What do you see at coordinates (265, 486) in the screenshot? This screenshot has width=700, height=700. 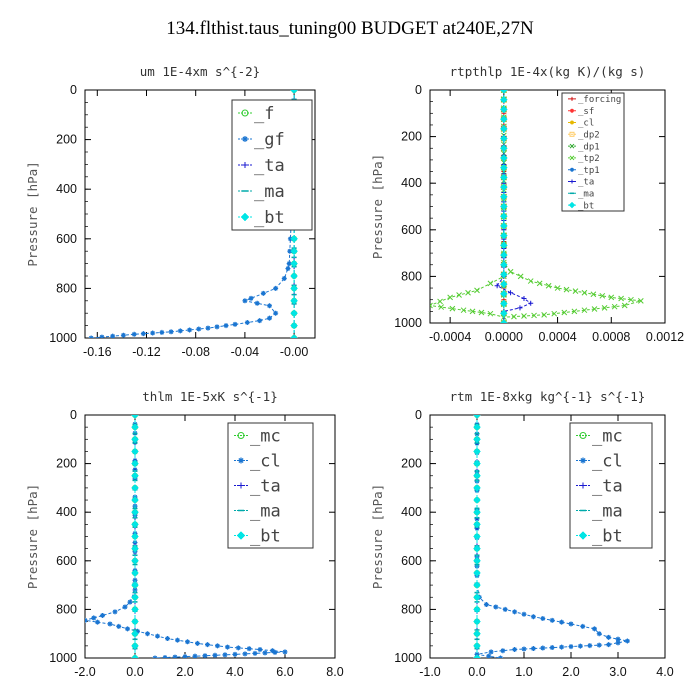 I see `legend-label: _ta` at bounding box center [265, 486].